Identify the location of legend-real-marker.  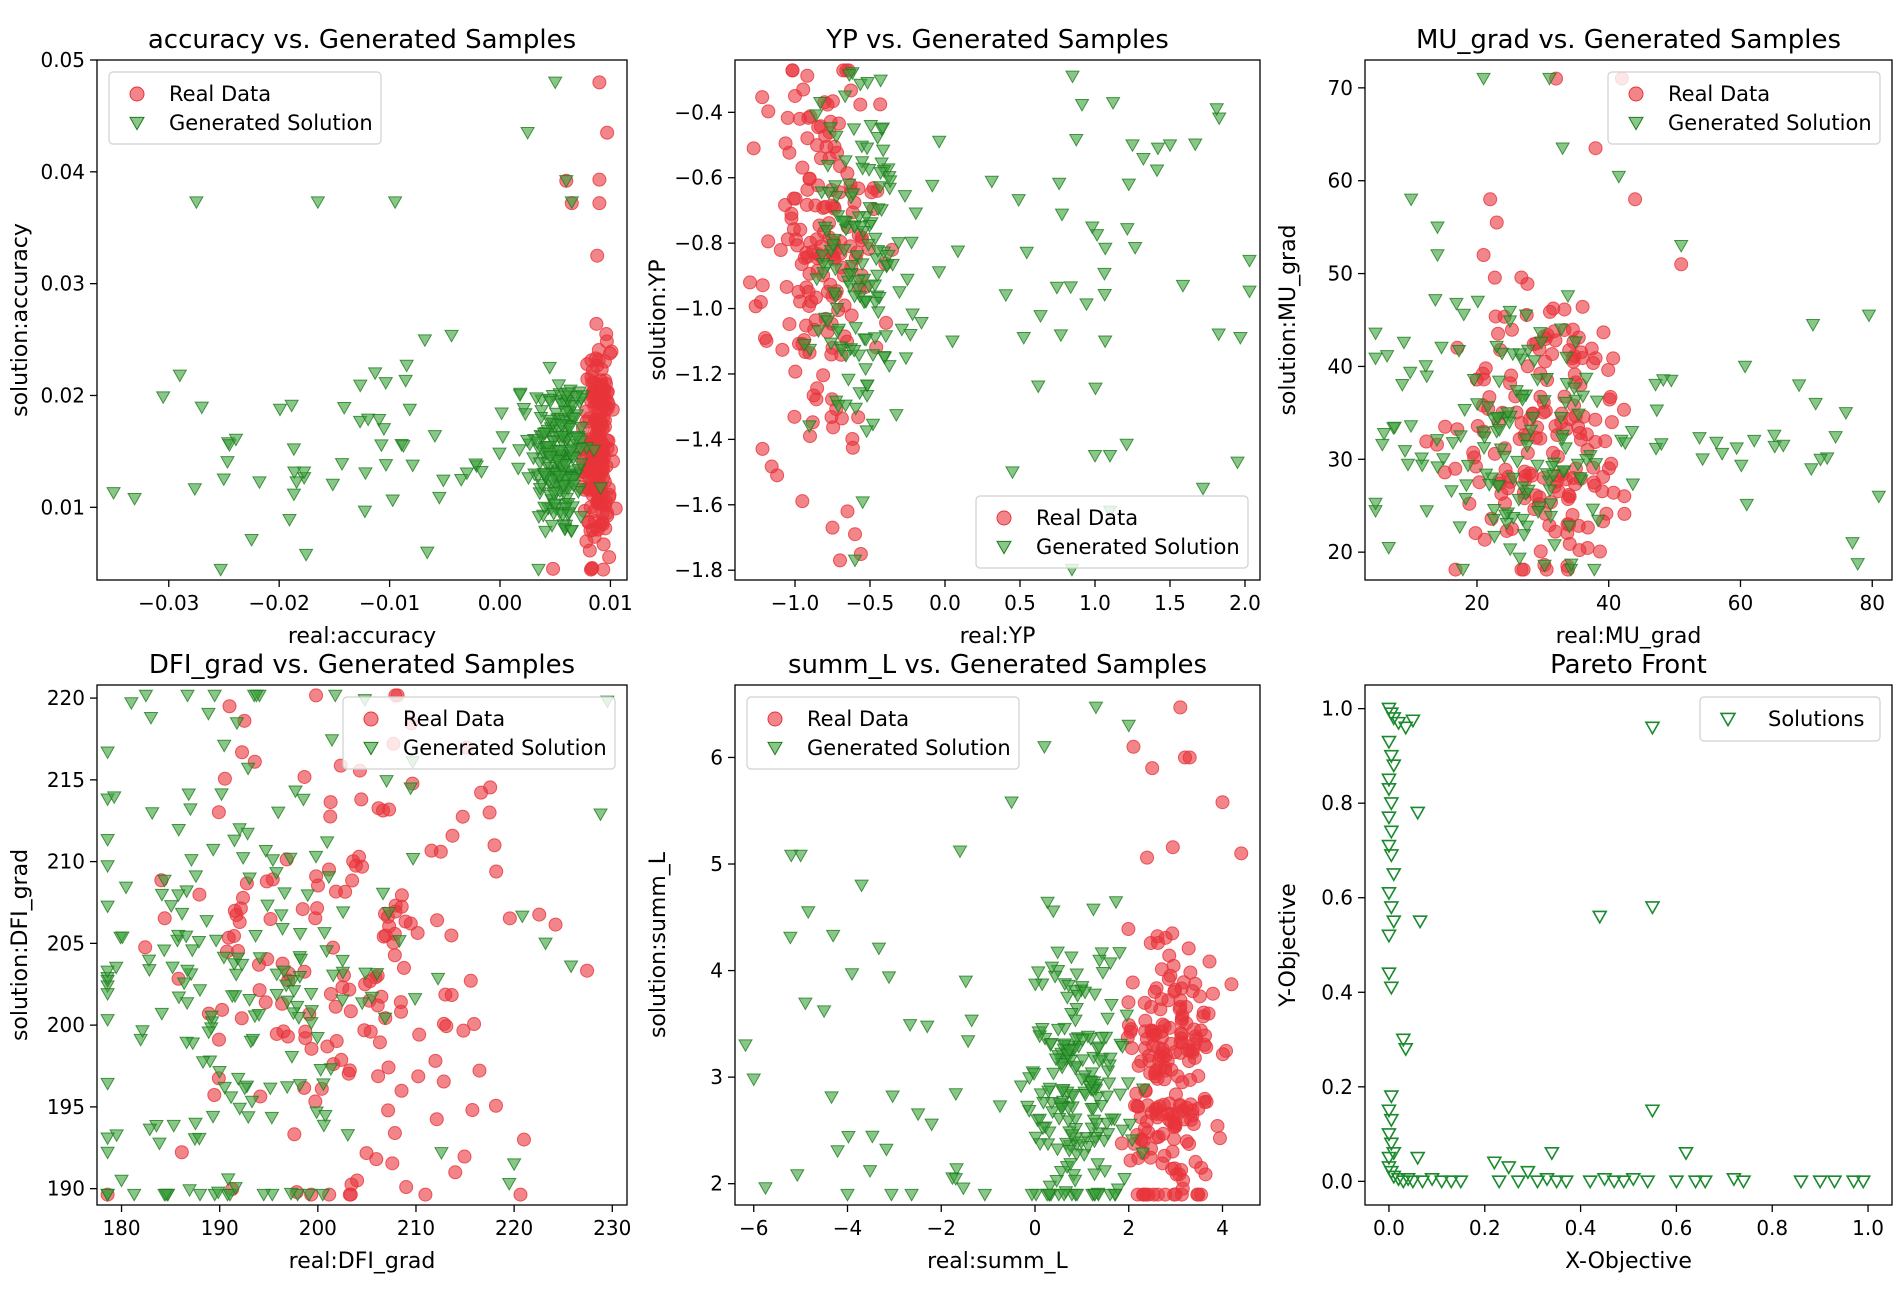
(371, 719).